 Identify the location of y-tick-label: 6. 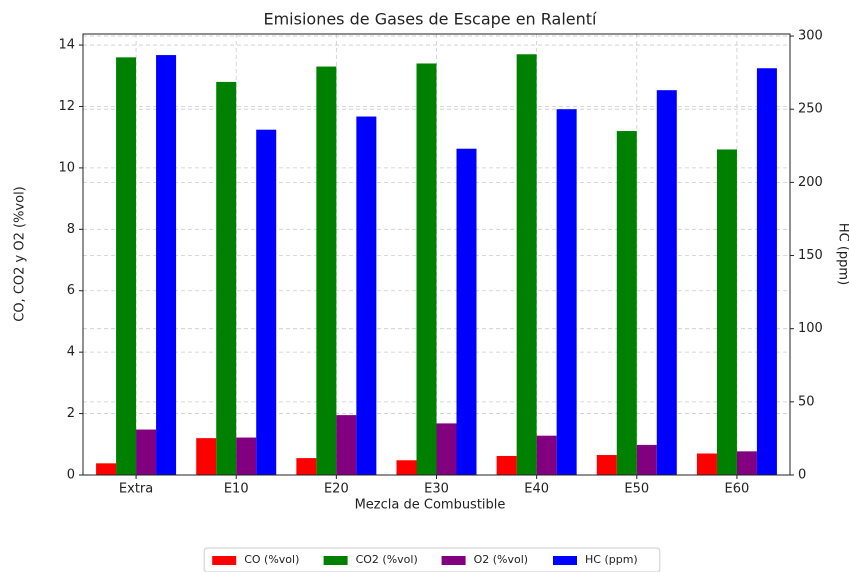
(71, 290).